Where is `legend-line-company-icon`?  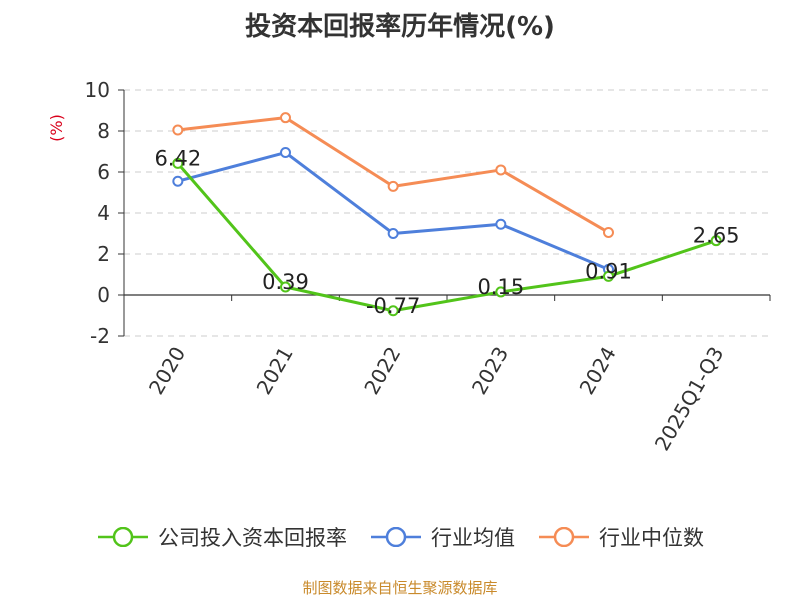
legend-line-company-icon is located at coordinates (123, 537).